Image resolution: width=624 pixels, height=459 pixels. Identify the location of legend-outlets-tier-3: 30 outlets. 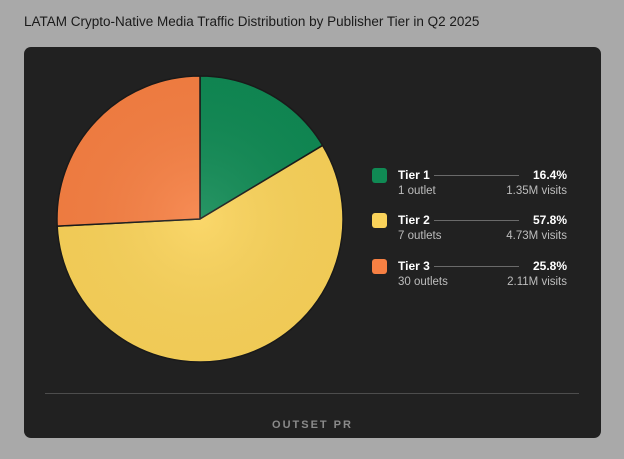
(423, 282).